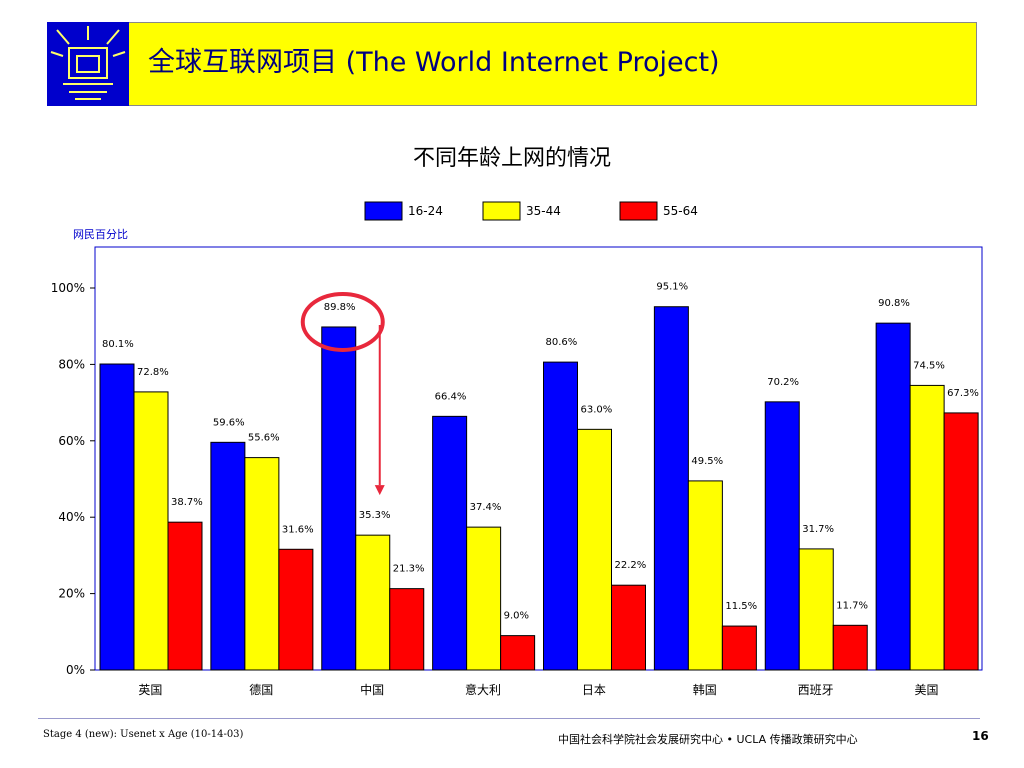 The height and width of the screenshot is (768, 1024). Describe the element at coordinates (594, 690) in the screenshot. I see `x-tick-label: 日本` at that location.